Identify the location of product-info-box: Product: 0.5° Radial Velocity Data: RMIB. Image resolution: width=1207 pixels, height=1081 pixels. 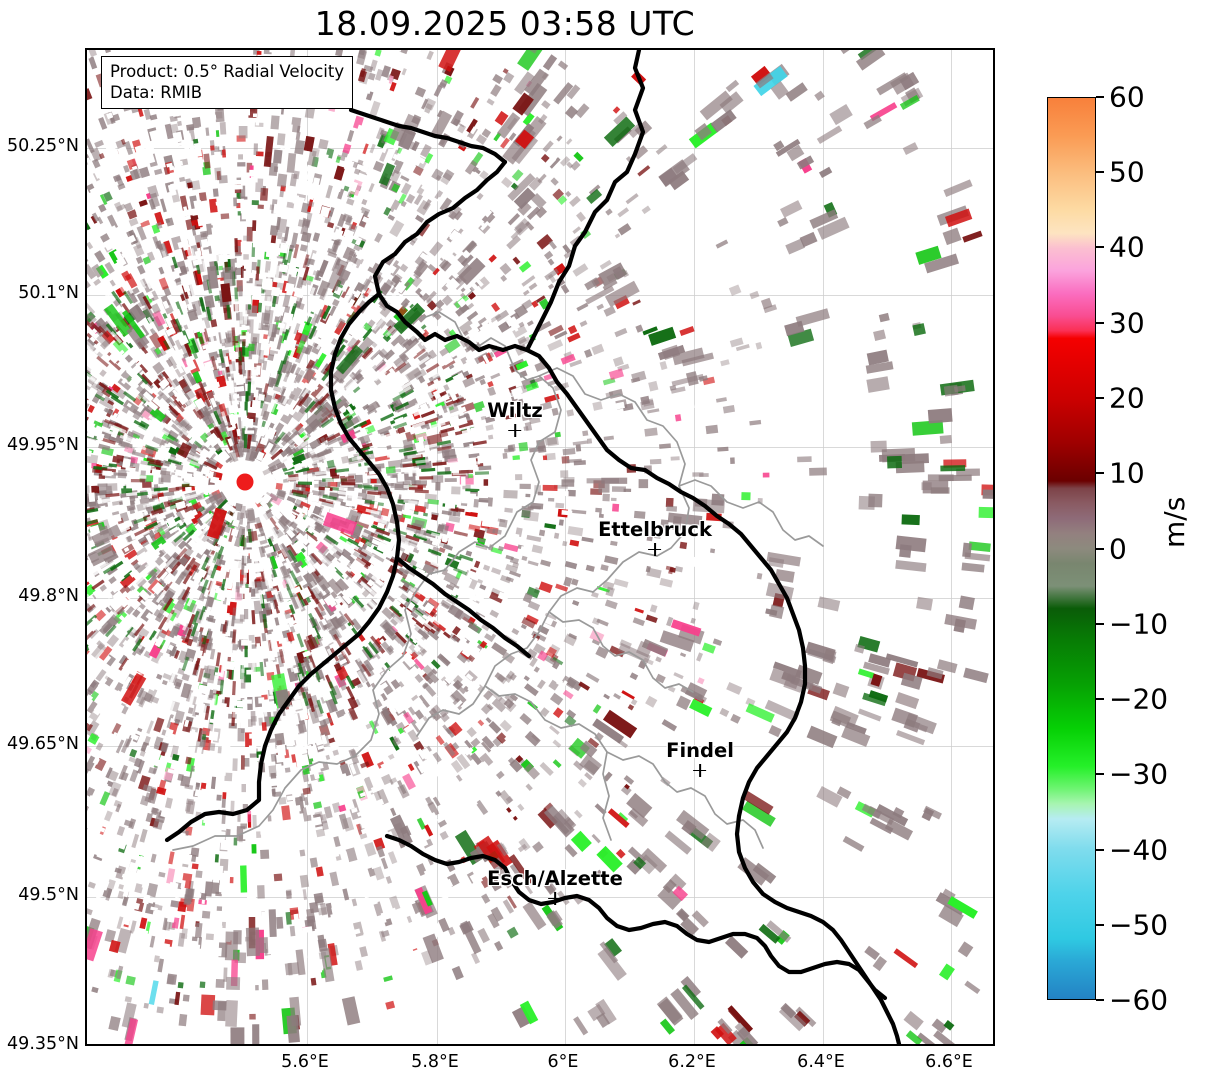
(227, 83).